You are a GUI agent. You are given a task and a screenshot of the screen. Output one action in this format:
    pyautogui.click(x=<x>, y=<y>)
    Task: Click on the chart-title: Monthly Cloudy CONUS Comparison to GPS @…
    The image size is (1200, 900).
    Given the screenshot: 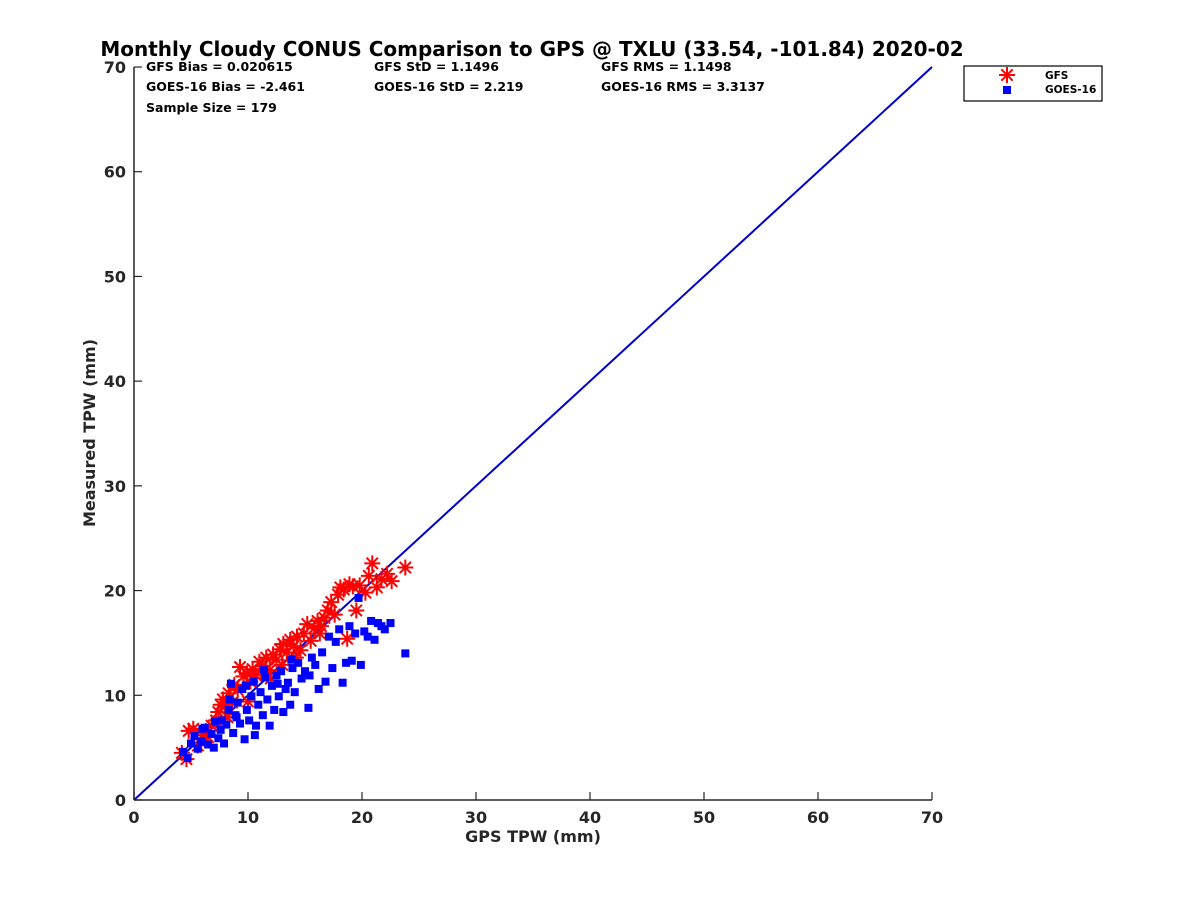 What is the action you would take?
    pyautogui.click(x=531, y=49)
    